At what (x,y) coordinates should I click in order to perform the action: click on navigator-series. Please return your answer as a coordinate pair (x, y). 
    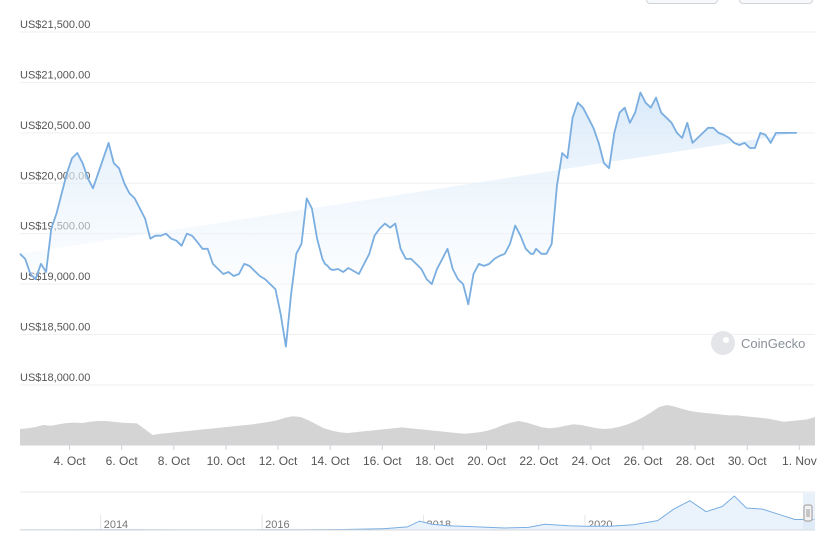
    Looking at the image, I should click on (417, 513).